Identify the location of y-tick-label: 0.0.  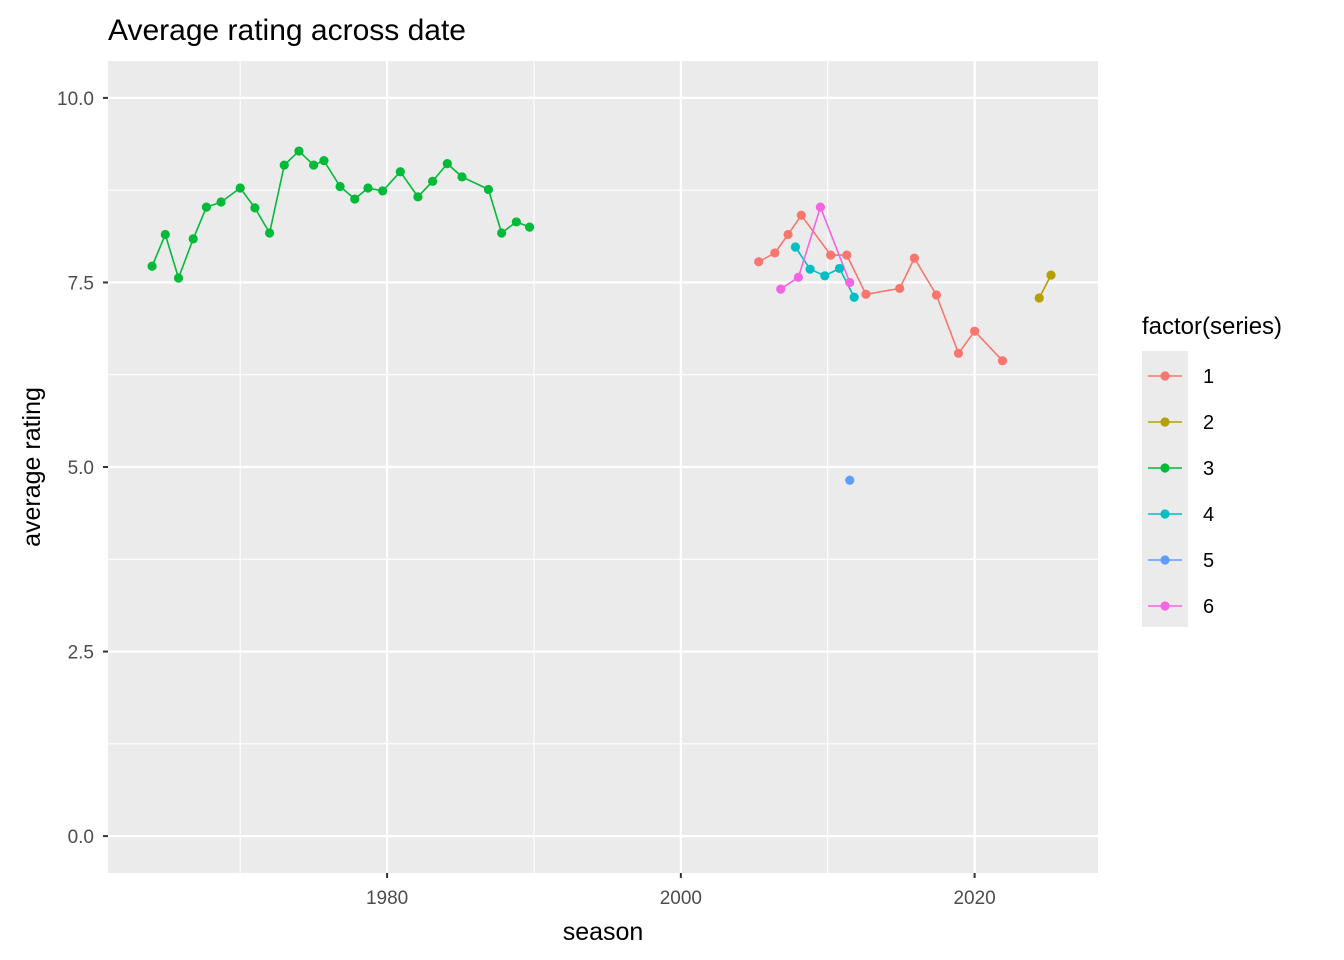
(81, 837).